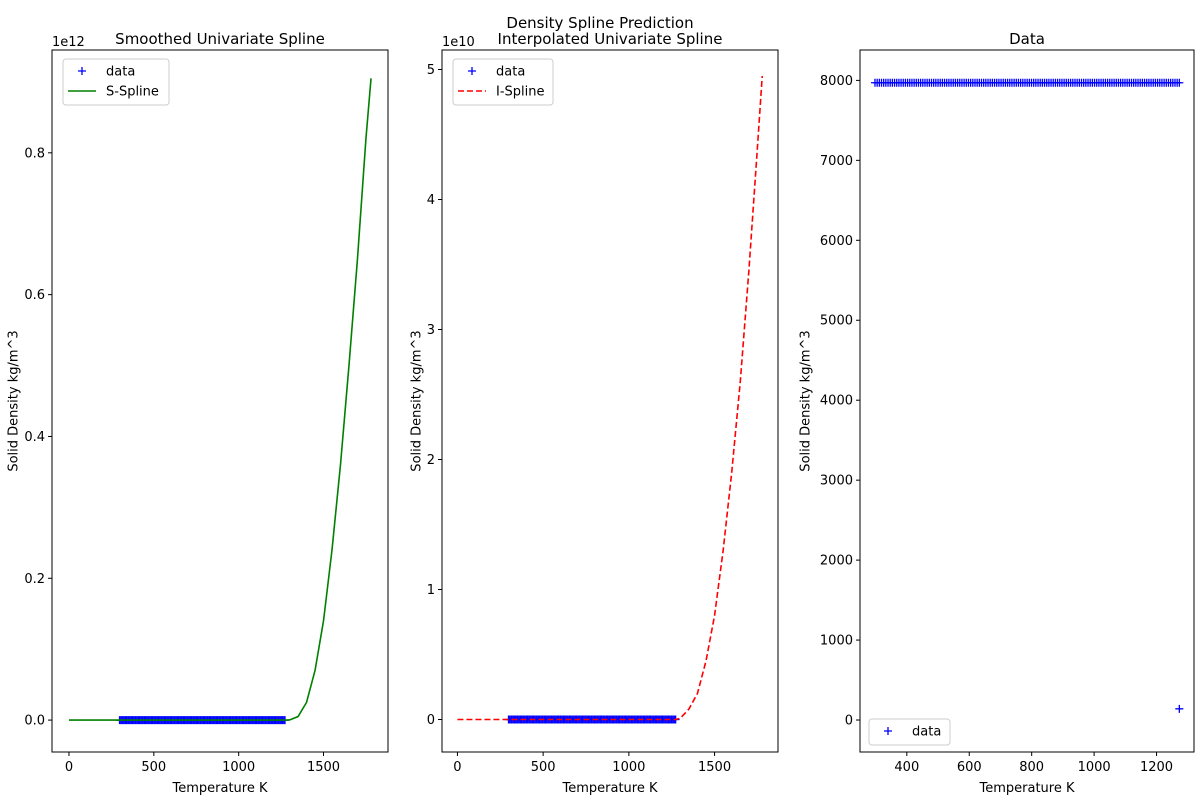  I want to click on panel-1-x-axis-label: Temperature K, so click(219, 788).